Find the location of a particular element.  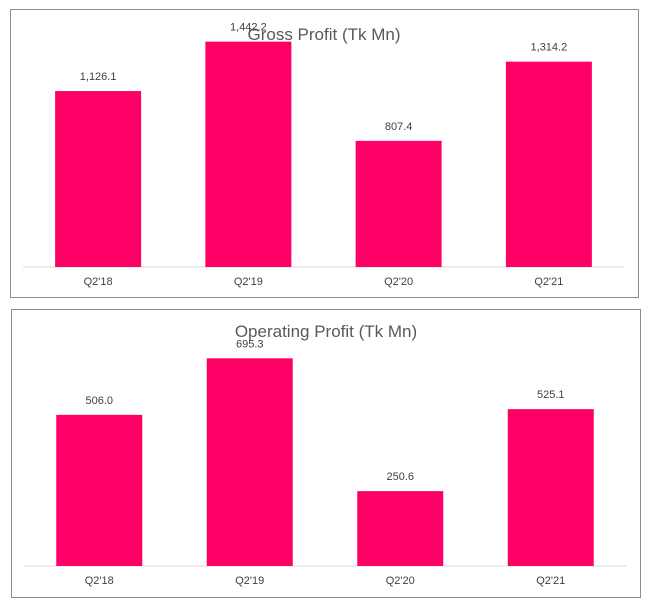

chart-title: Gross Profit (Tk Mn) is located at coordinates (323, 34).